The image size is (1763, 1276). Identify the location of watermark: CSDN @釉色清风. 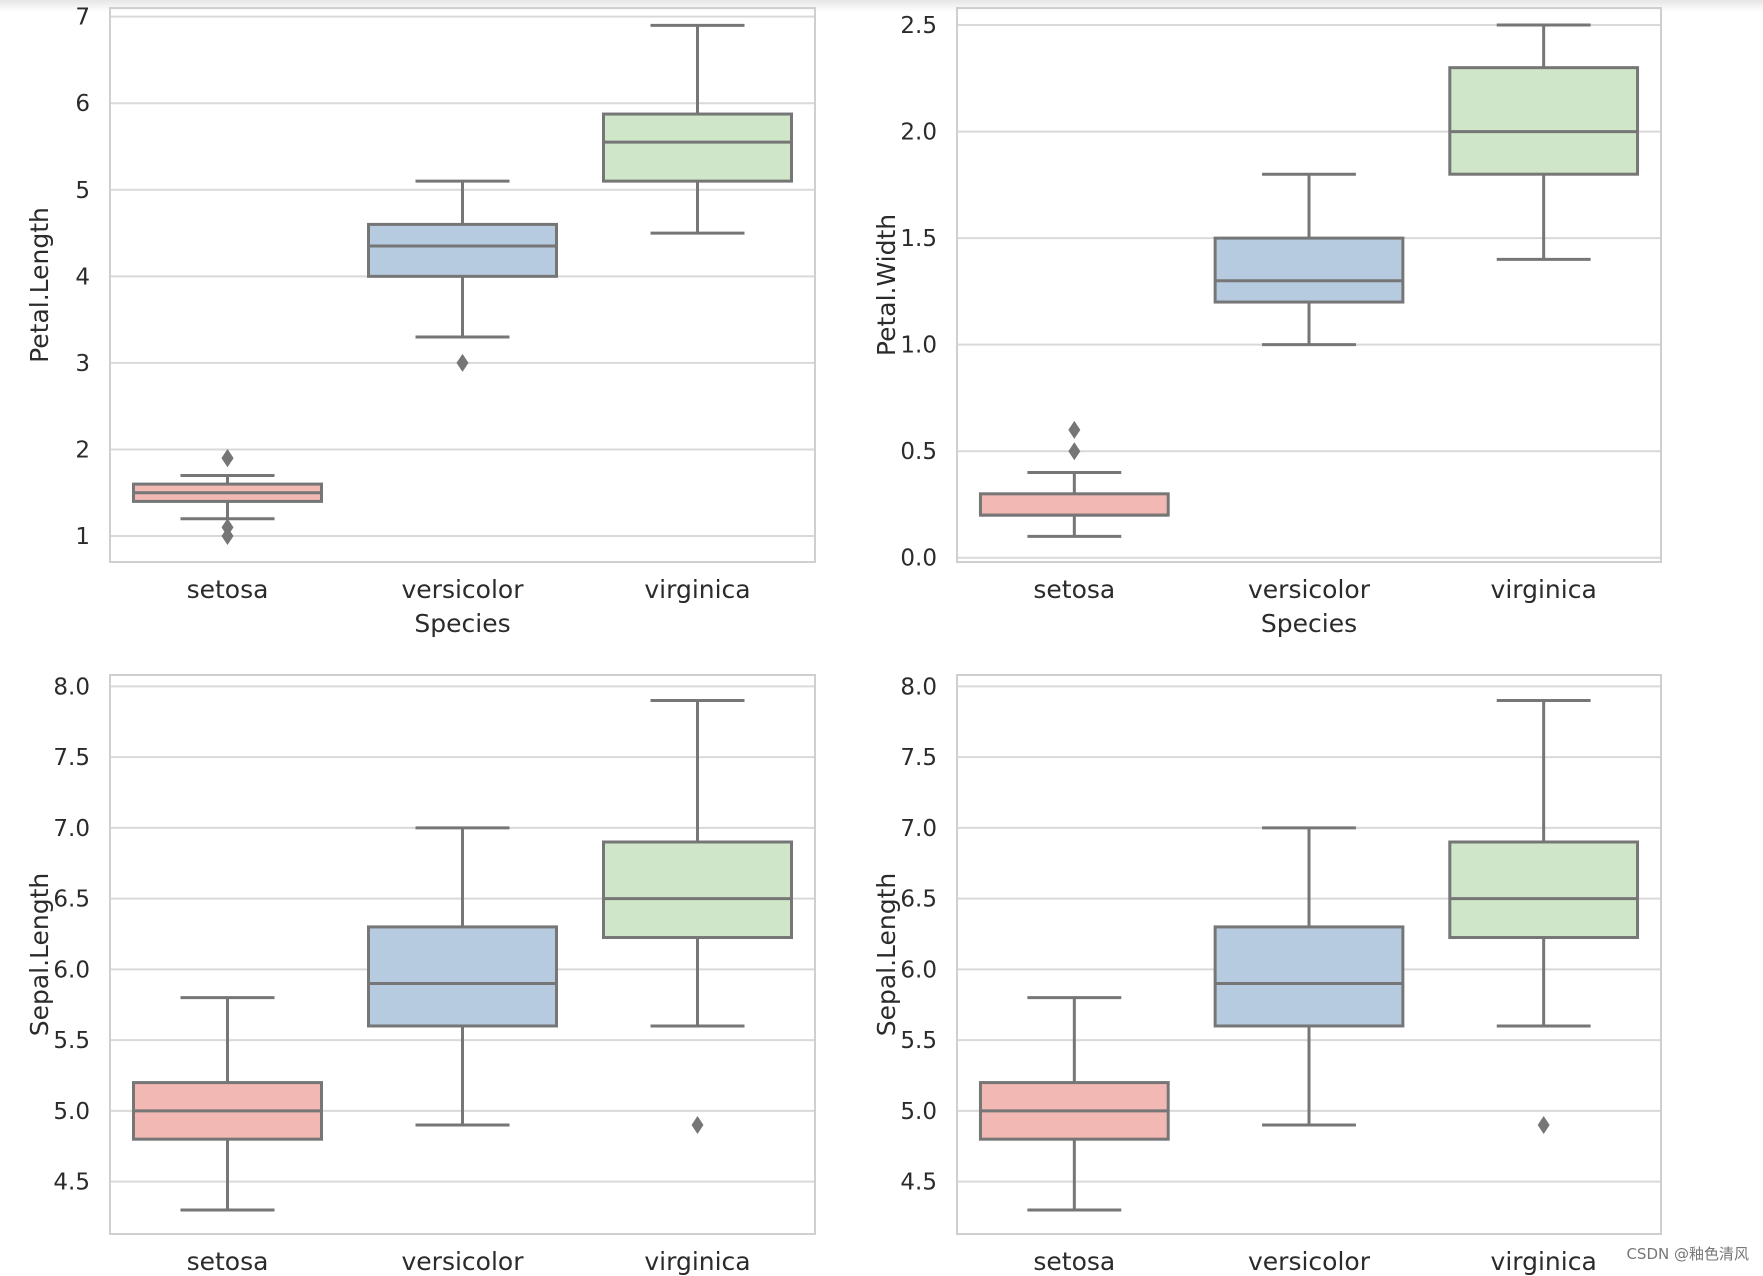
(1687, 1254).